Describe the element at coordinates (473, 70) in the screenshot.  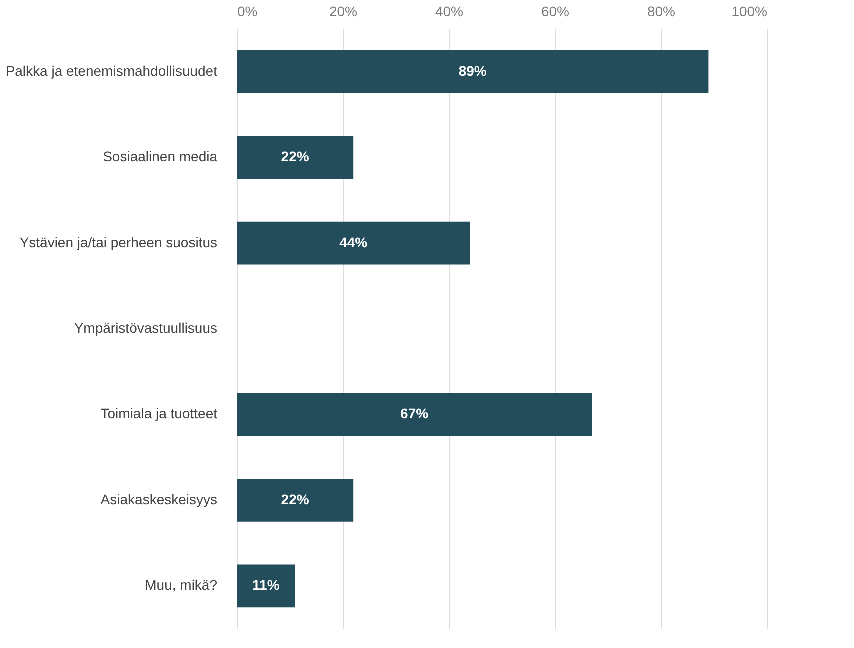
I see `data-label: 89%` at that location.